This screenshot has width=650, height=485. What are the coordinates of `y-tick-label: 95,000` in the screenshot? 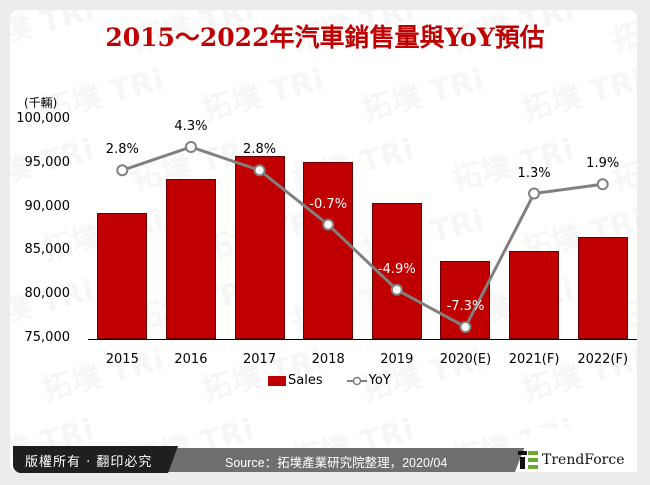 It's located at (47, 162).